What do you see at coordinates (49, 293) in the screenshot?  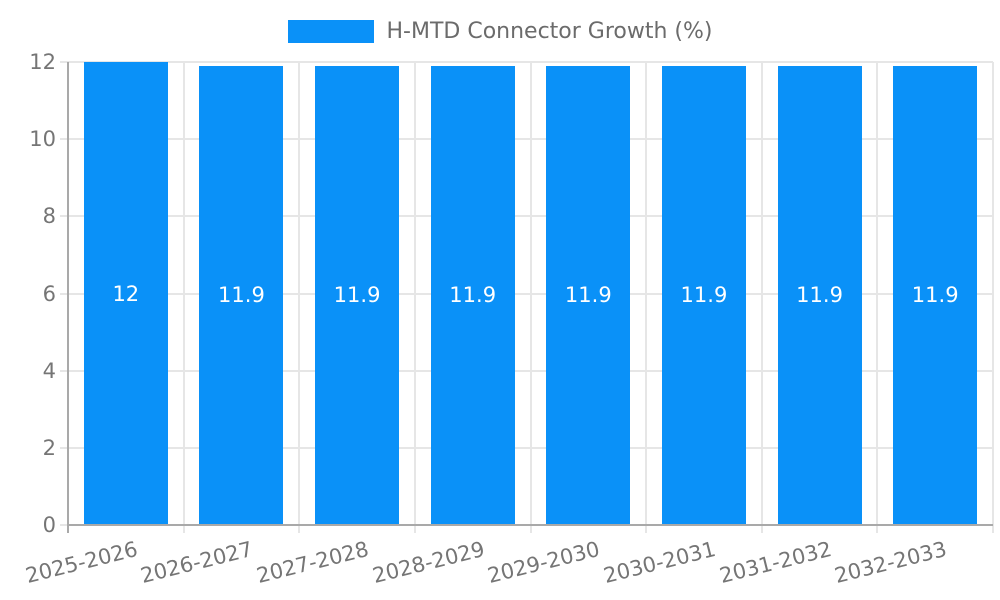 I see `y-tick-label: 6` at bounding box center [49, 293].